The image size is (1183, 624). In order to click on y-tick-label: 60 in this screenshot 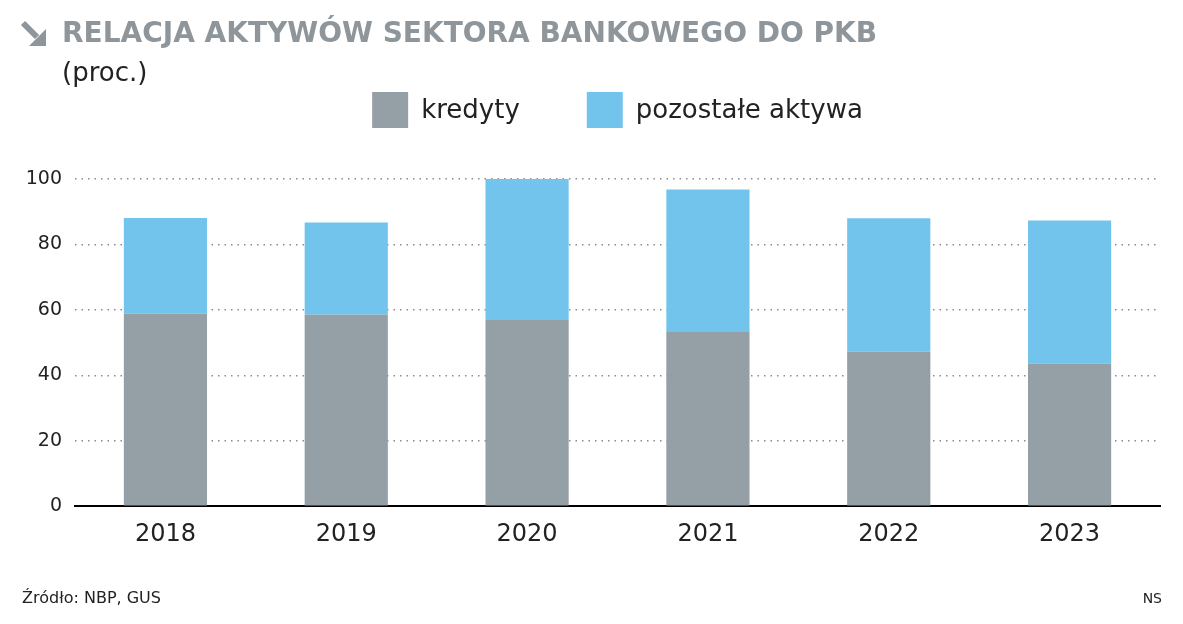, I will do `click(49, 307)`.